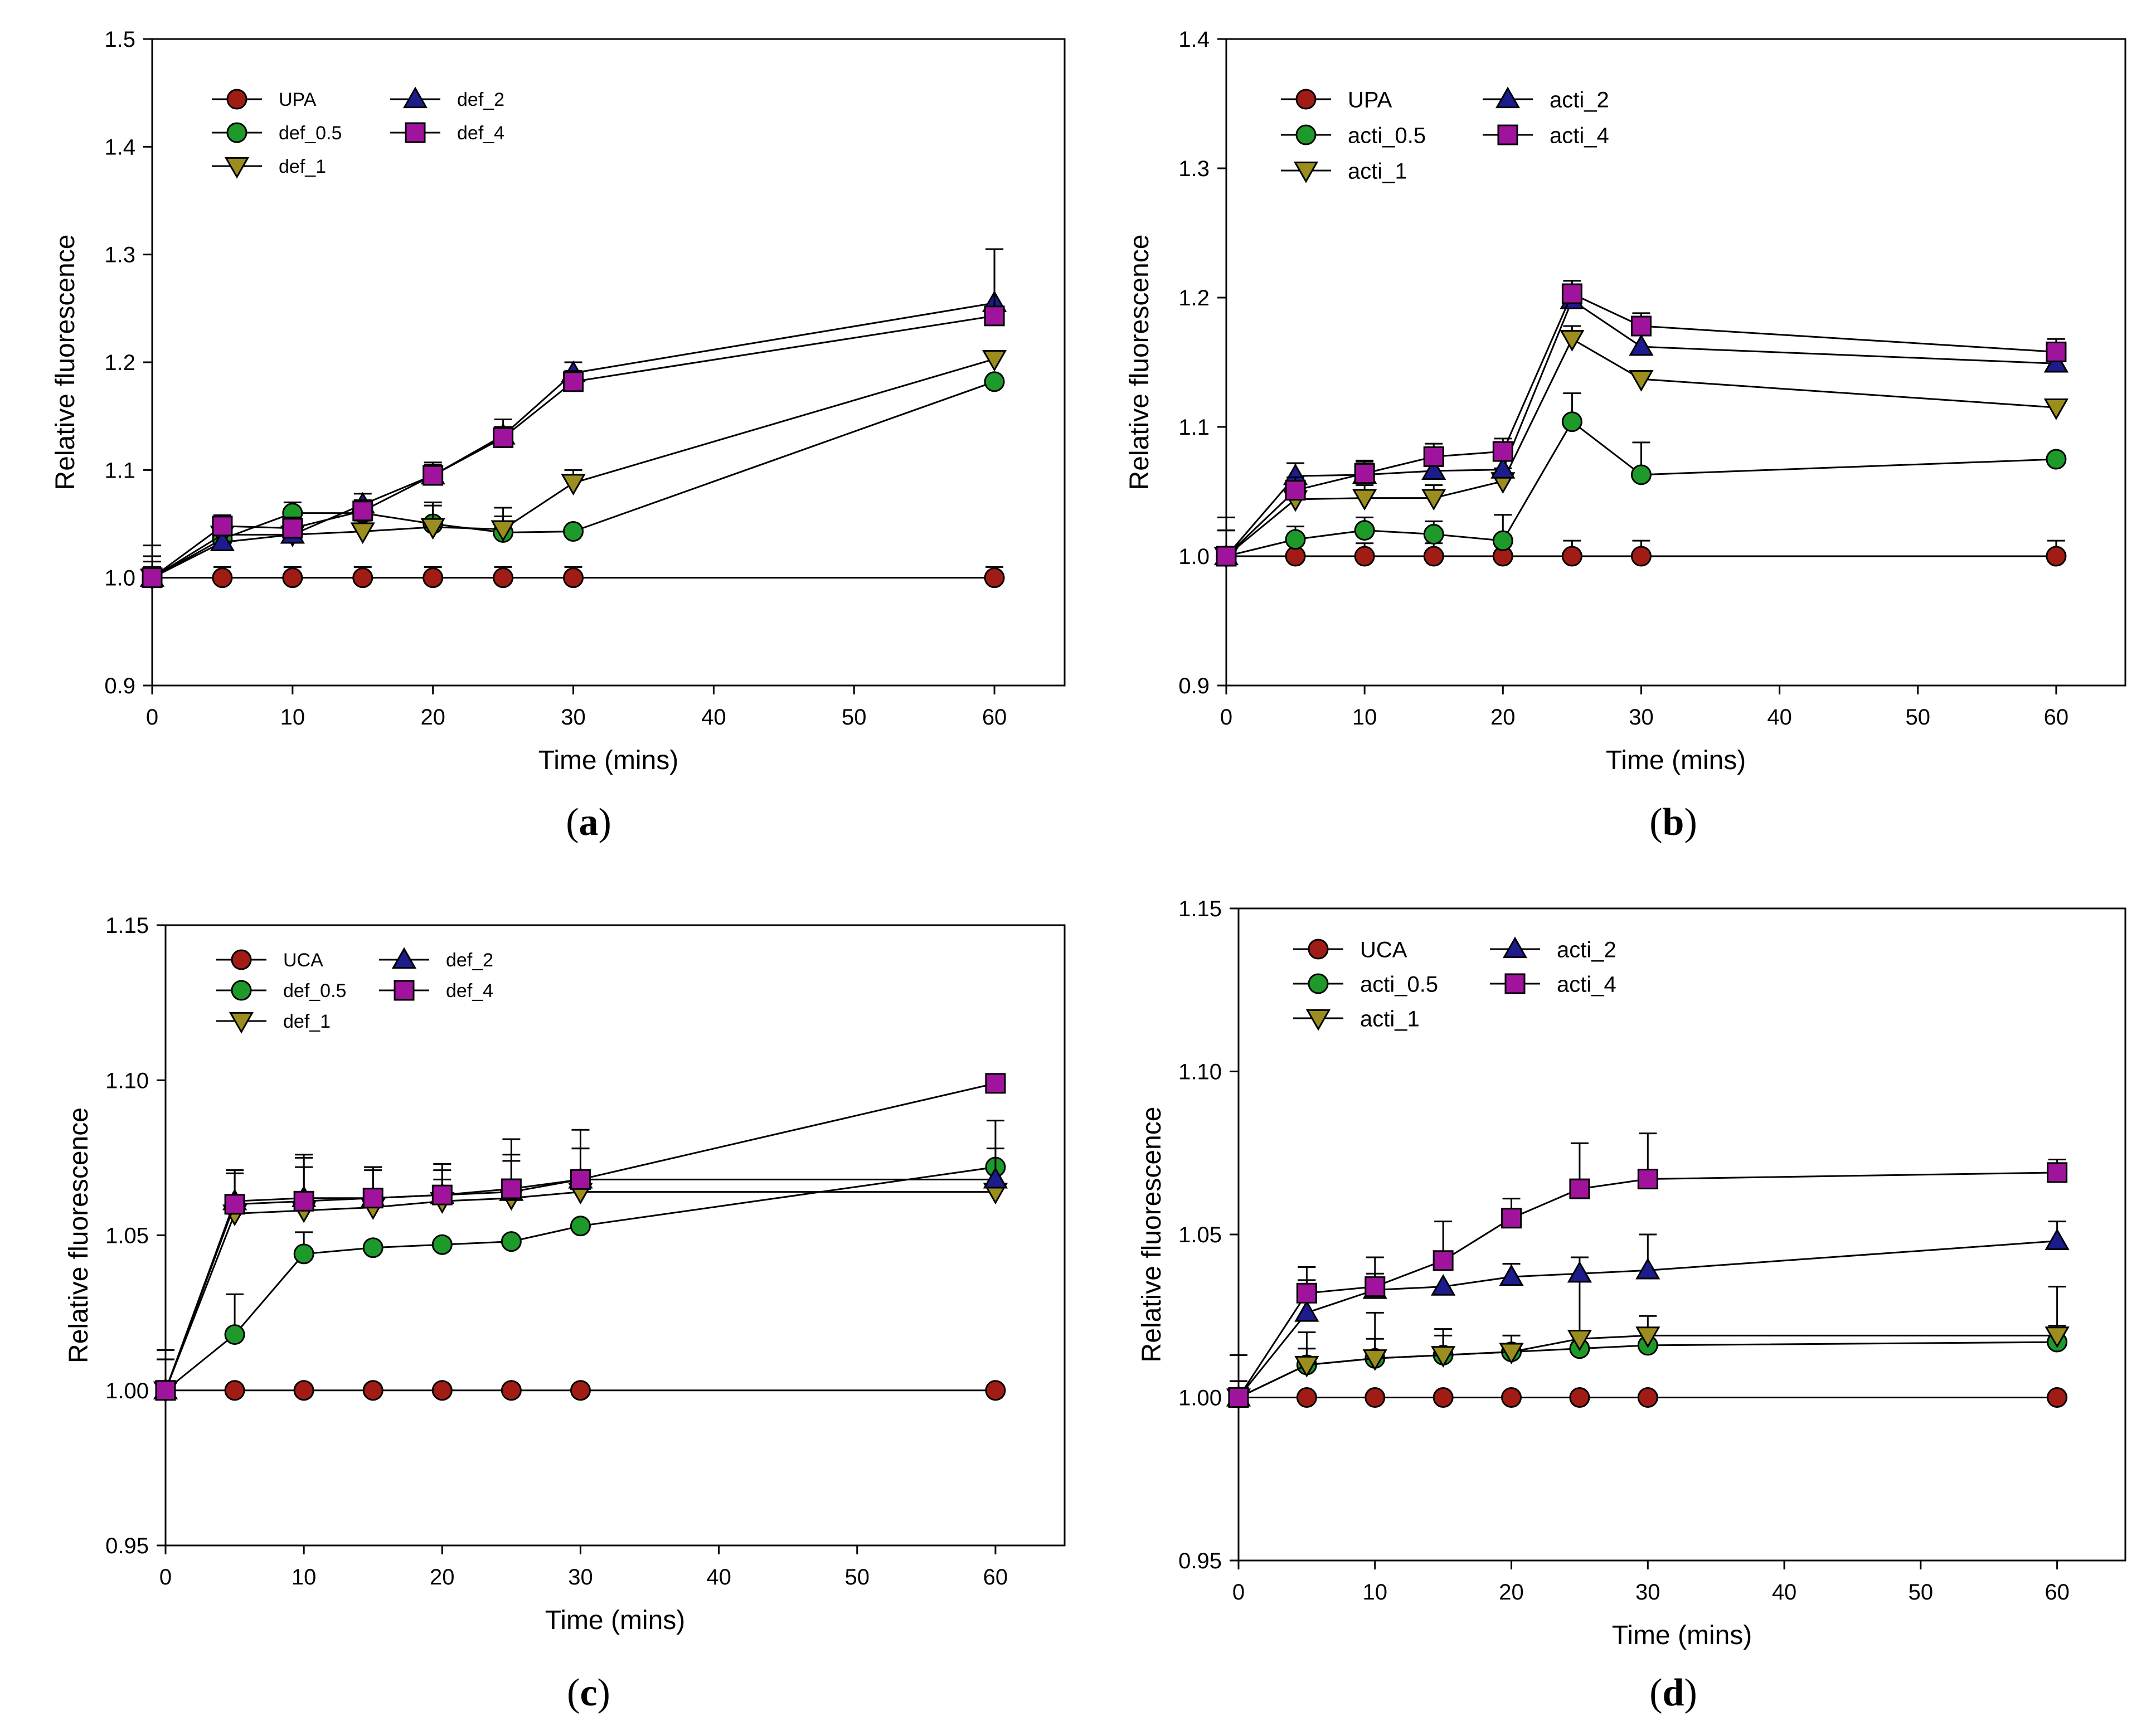 This screenshot has height=1716, width=2156. I want to click on y-tick-label: 1.5, so click(119, 39).